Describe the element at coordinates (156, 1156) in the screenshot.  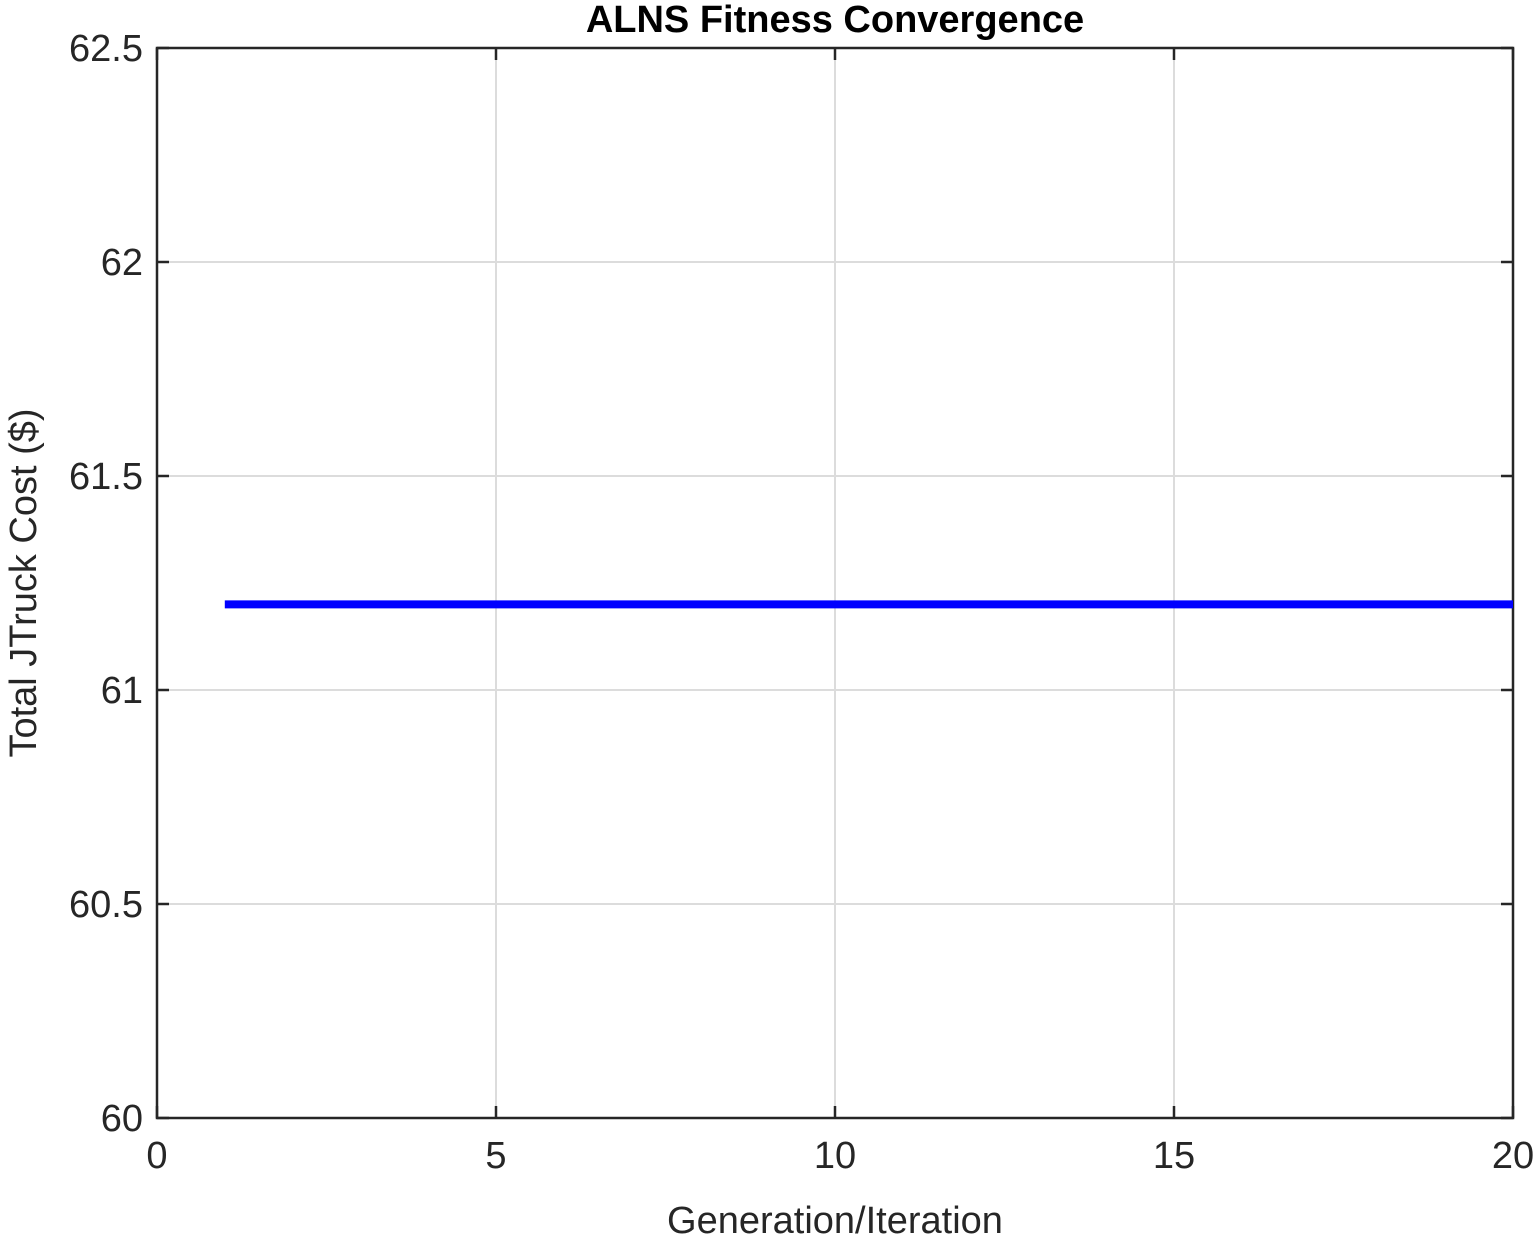
I see `x-tick-label: 0` at that location.